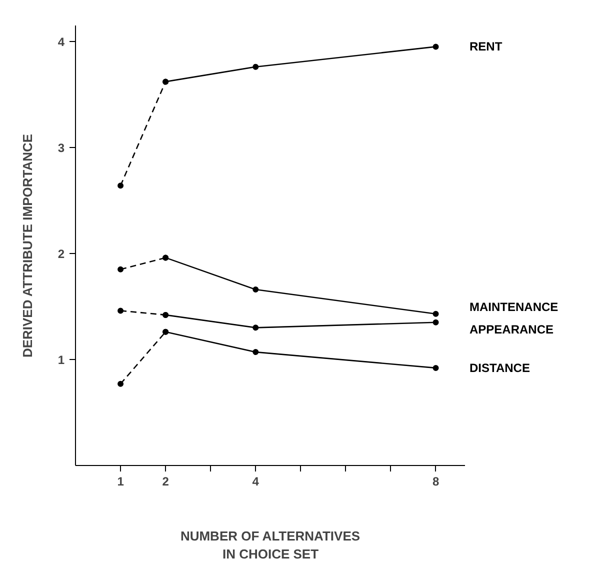 The image size is (605, 565). What do you see at coordinates (166, 481) in the screenshot?
I see `x-tick-label: 2` at bounding box center [166, 481].